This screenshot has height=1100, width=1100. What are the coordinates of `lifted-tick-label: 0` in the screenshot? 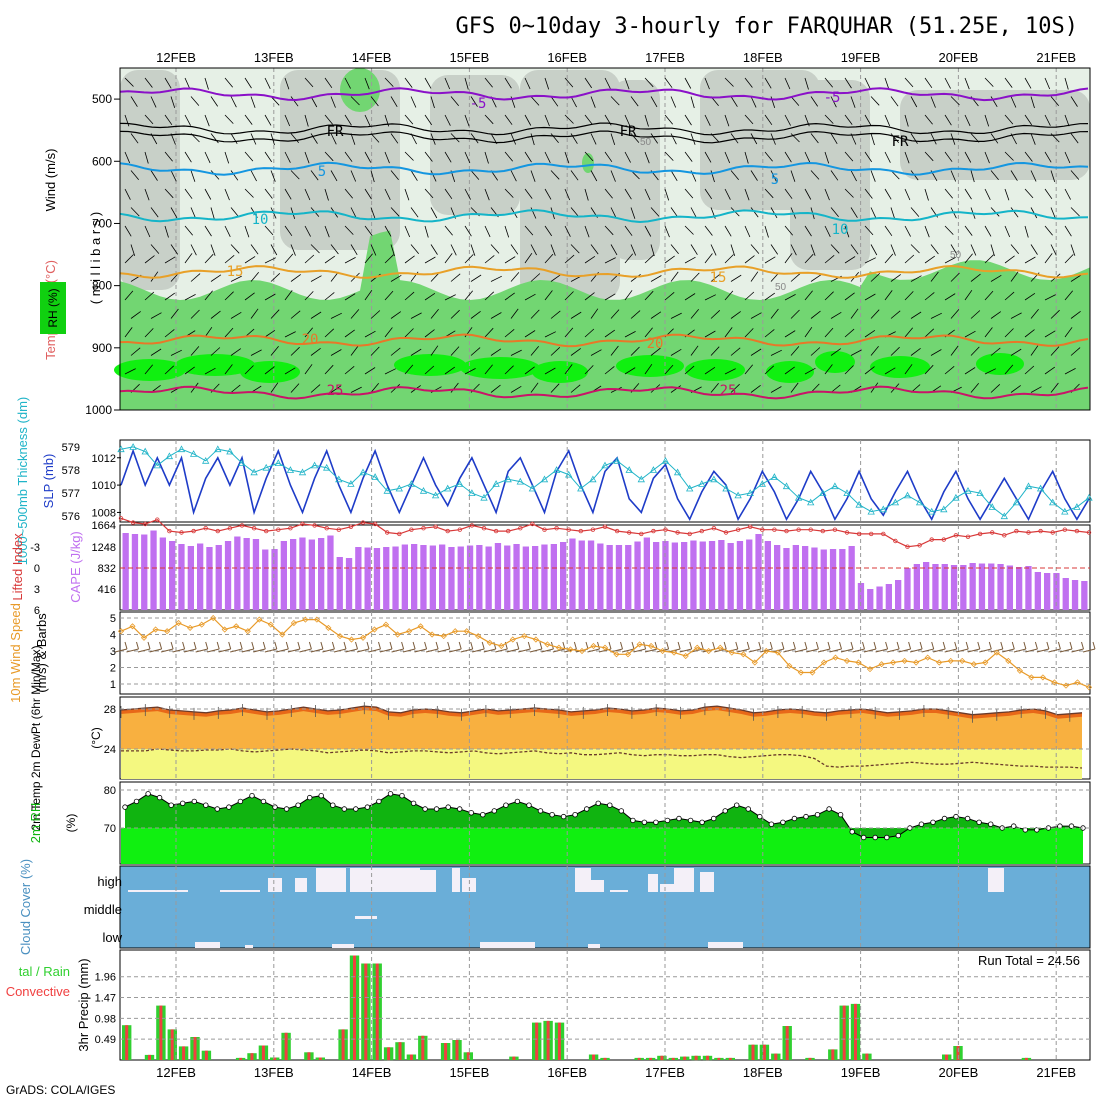 It's located at (37, 569).